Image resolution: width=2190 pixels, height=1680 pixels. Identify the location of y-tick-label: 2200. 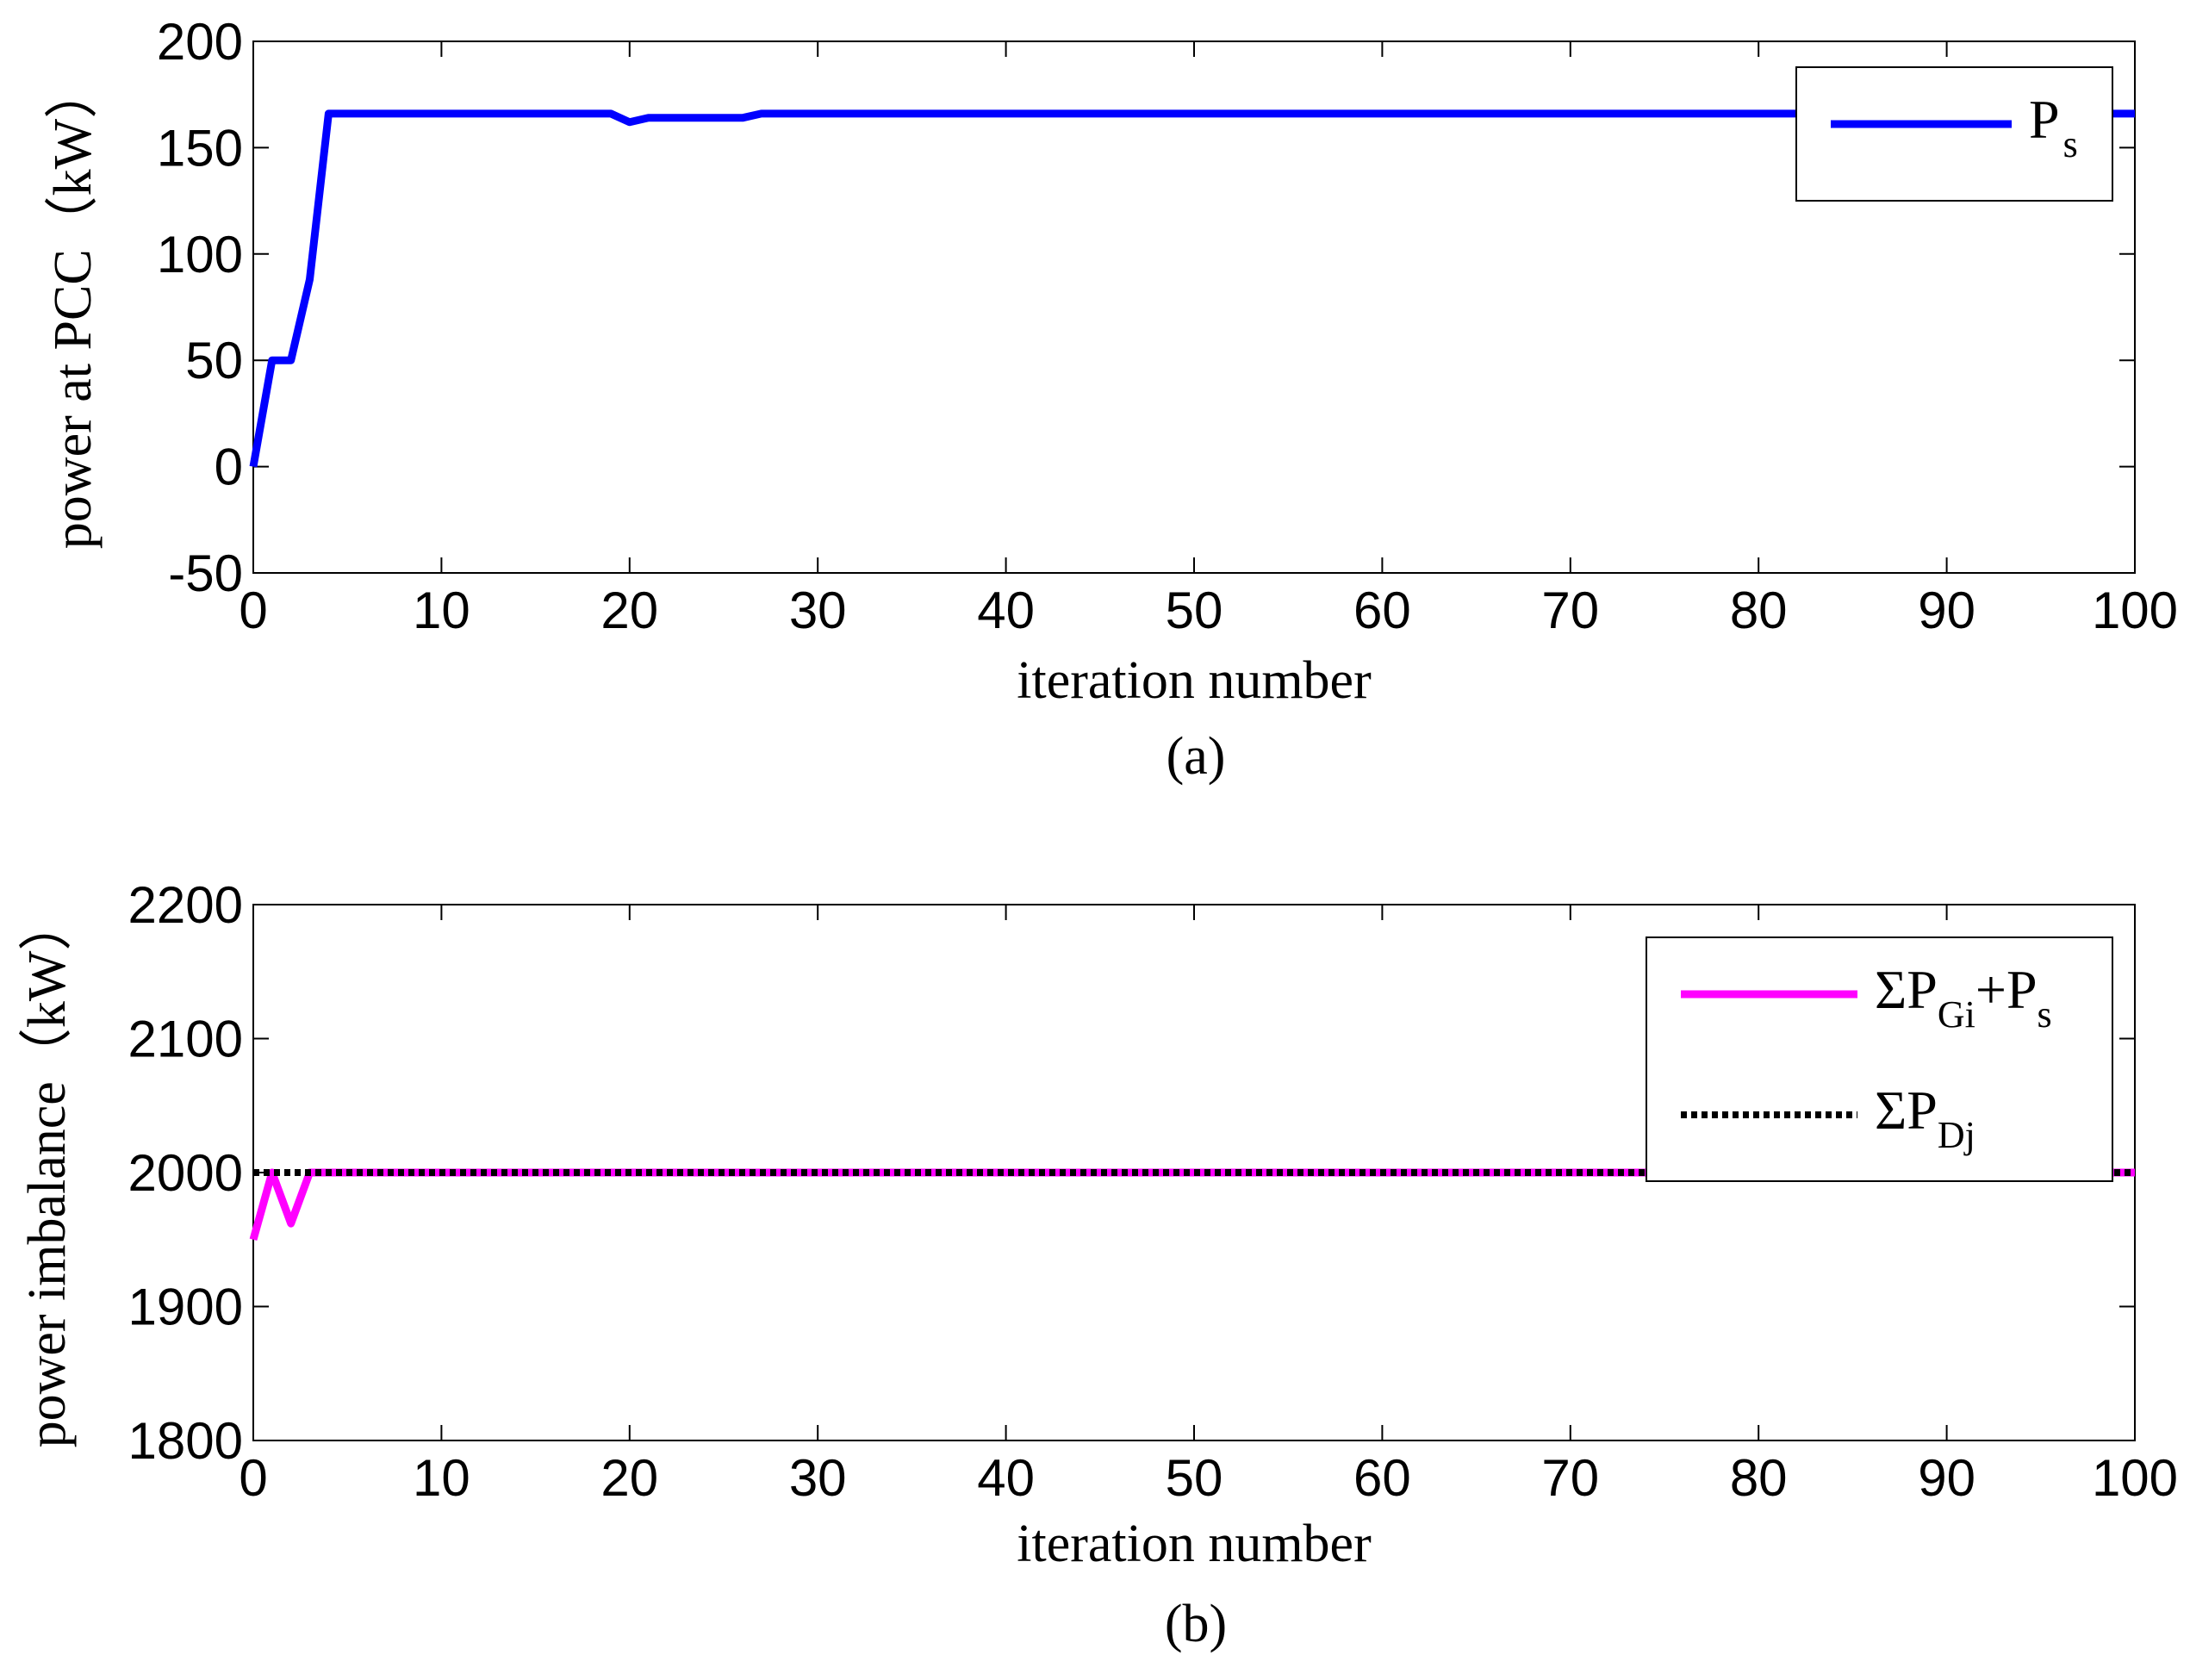
(186, 905).